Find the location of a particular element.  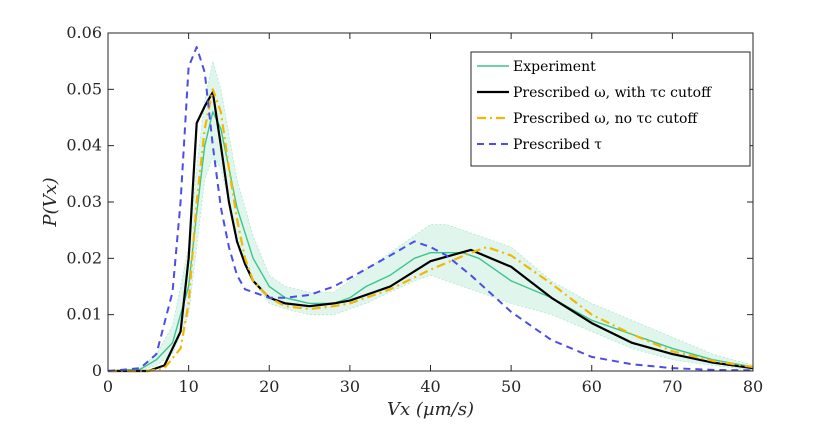

x-tick-label: 70 is located at coordinates (672, 386).